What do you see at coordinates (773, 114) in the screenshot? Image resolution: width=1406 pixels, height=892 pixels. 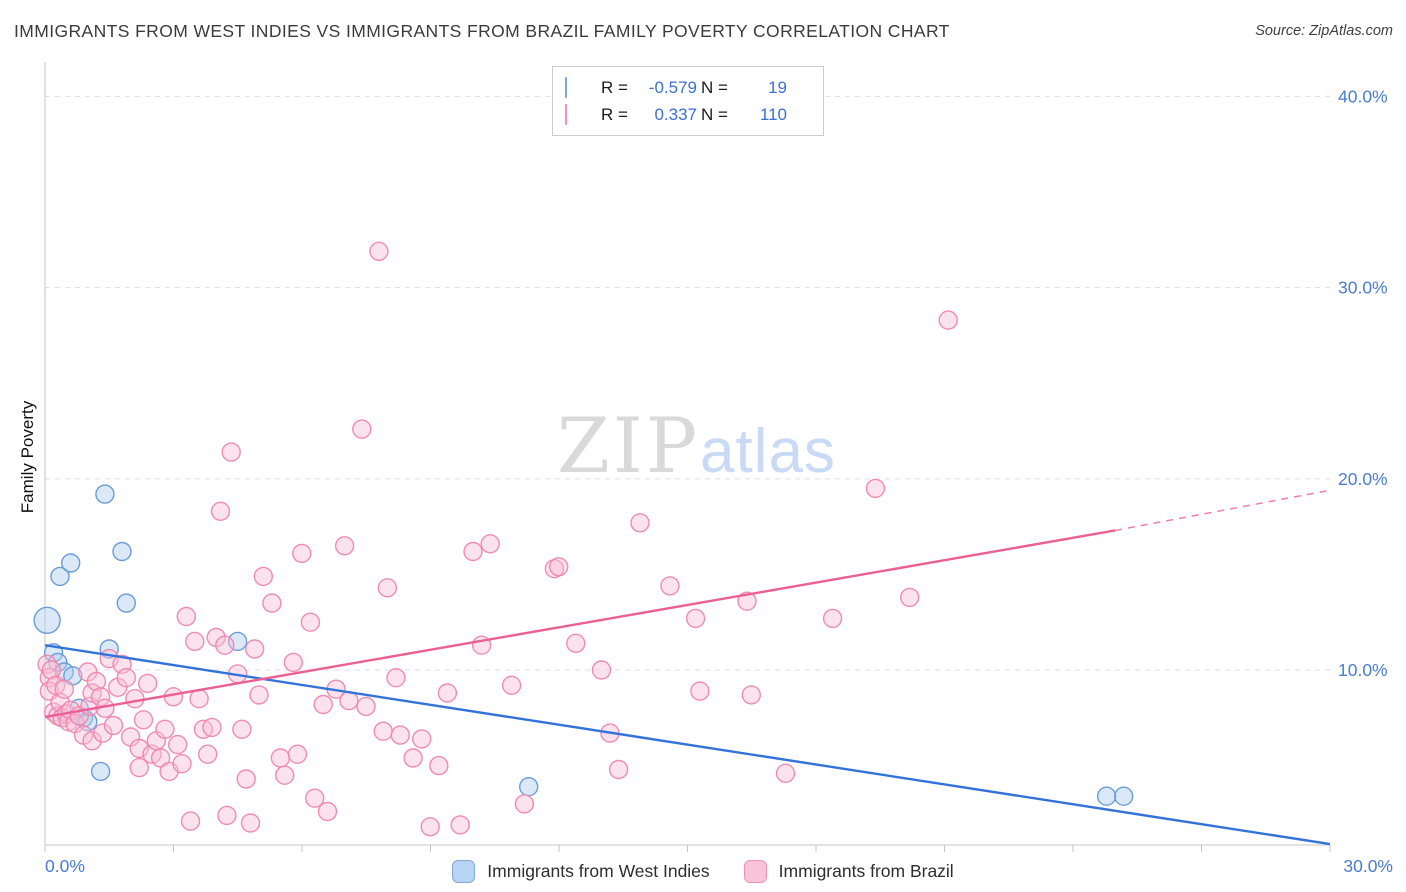 I see `n-value: 110` at bounding box center [773, 114].